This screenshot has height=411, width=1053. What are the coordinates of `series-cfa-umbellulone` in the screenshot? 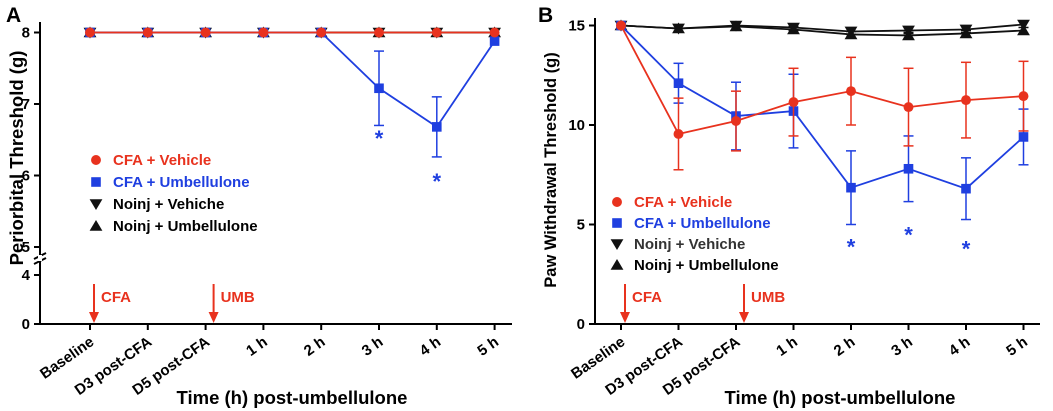 It's located at (292, 92).